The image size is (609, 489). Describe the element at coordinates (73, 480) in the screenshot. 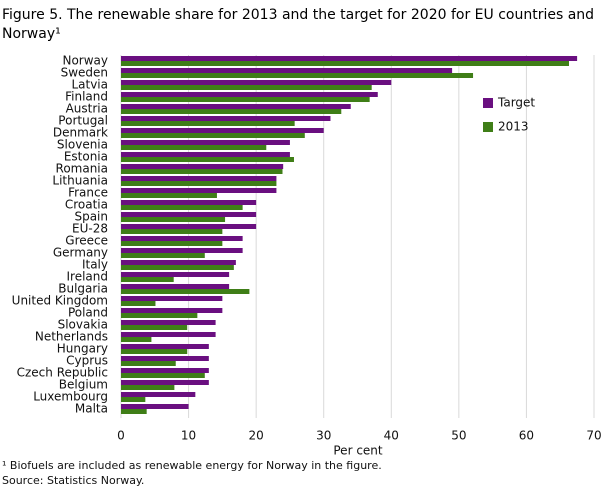

I see `source: Source: Statistics Norway.` at that location.